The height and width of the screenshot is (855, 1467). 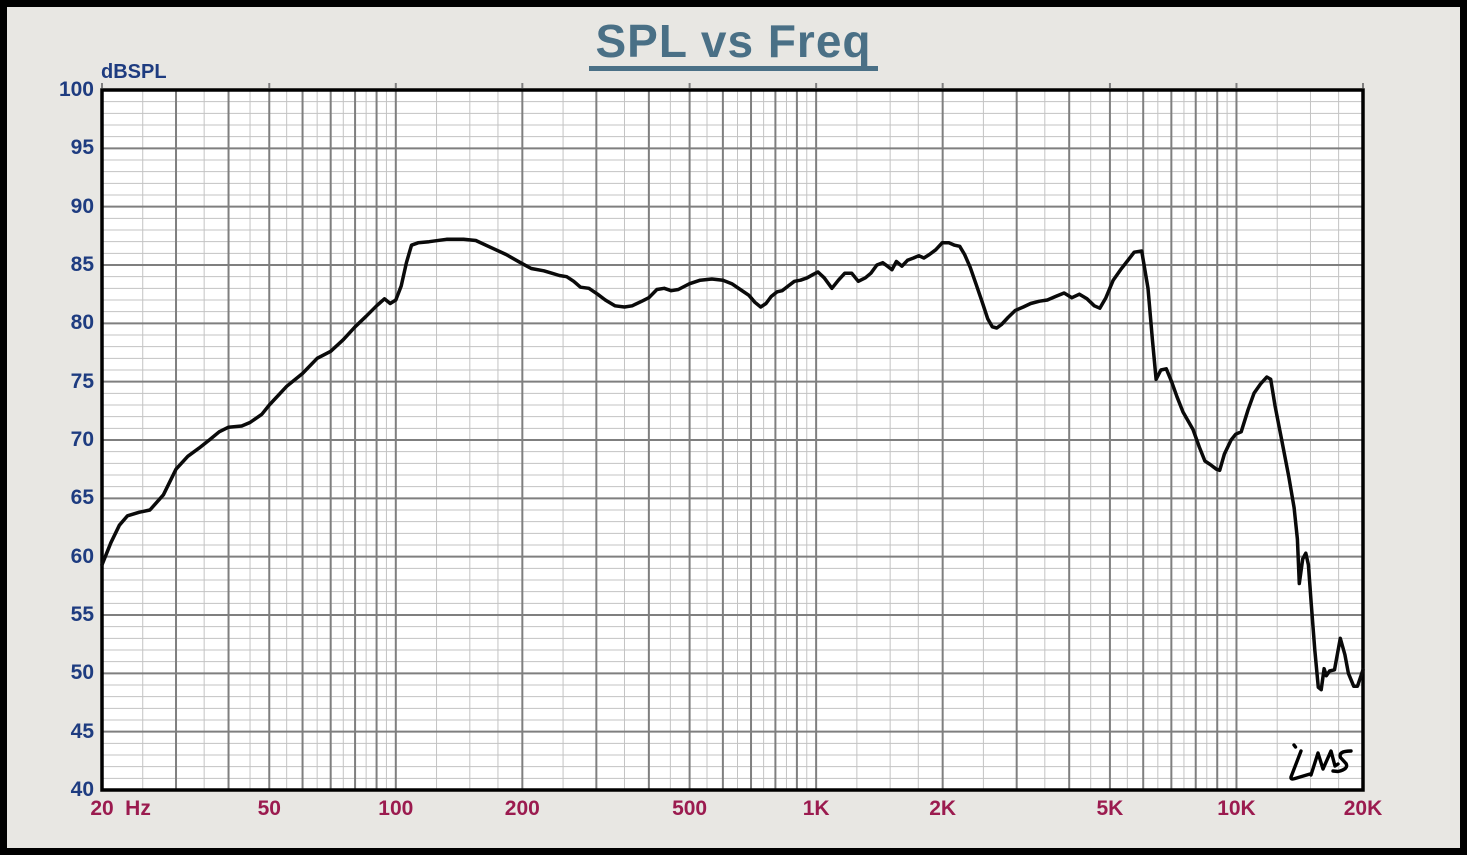 I want to click on y-tick-label: 40, so click(x=82, y=789).